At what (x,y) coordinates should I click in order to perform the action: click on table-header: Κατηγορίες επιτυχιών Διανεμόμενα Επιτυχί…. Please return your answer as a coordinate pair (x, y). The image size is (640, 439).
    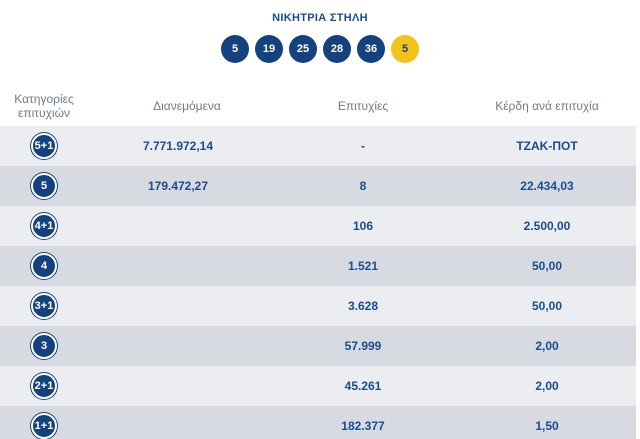
    Looking at the image, I should click on (318, 106).